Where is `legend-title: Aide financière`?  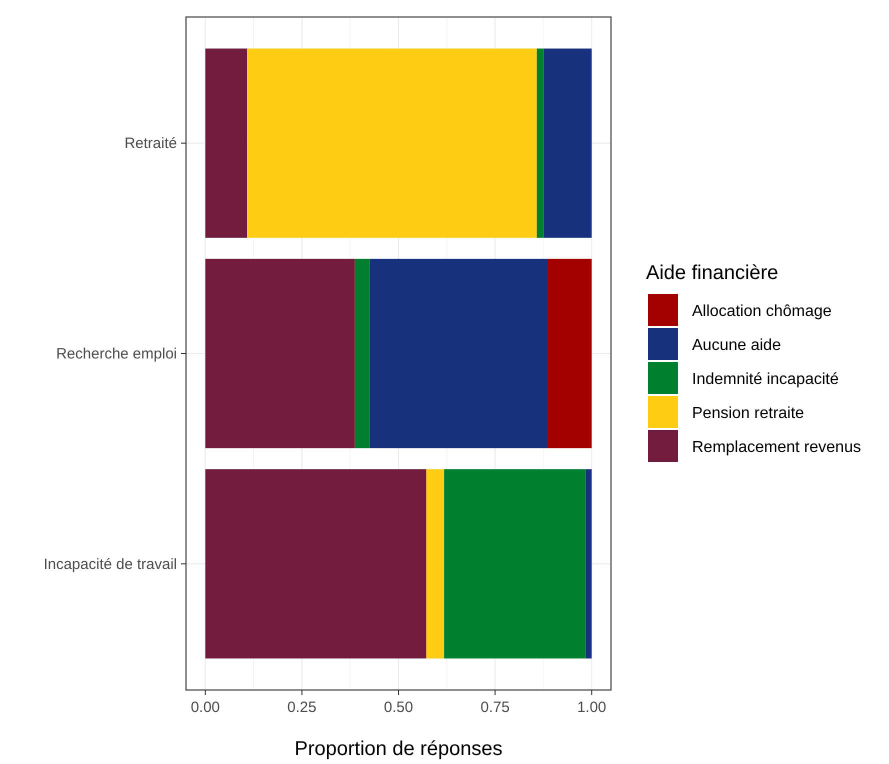
legend-title: Aide financière is located at coordinates (712, 273).